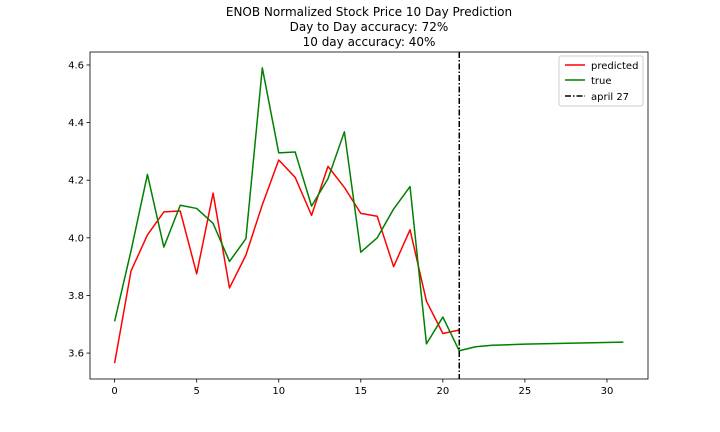 This screenshot has width=720, height=432. I want to click on y-tick-label: 4.6, so click(76, 65).